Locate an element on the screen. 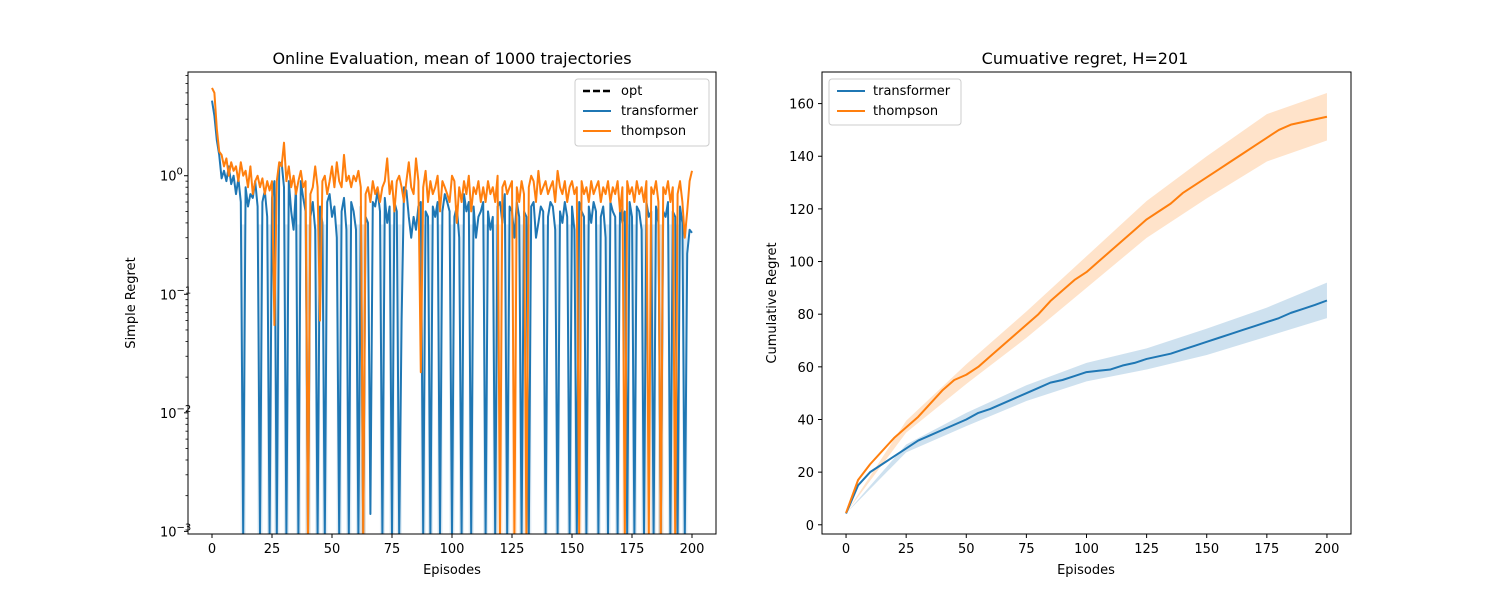 The image size is (1500, 600). left-y-ticks: 10−3 10−2 10−1 100 is located at coordinates (175, 307).